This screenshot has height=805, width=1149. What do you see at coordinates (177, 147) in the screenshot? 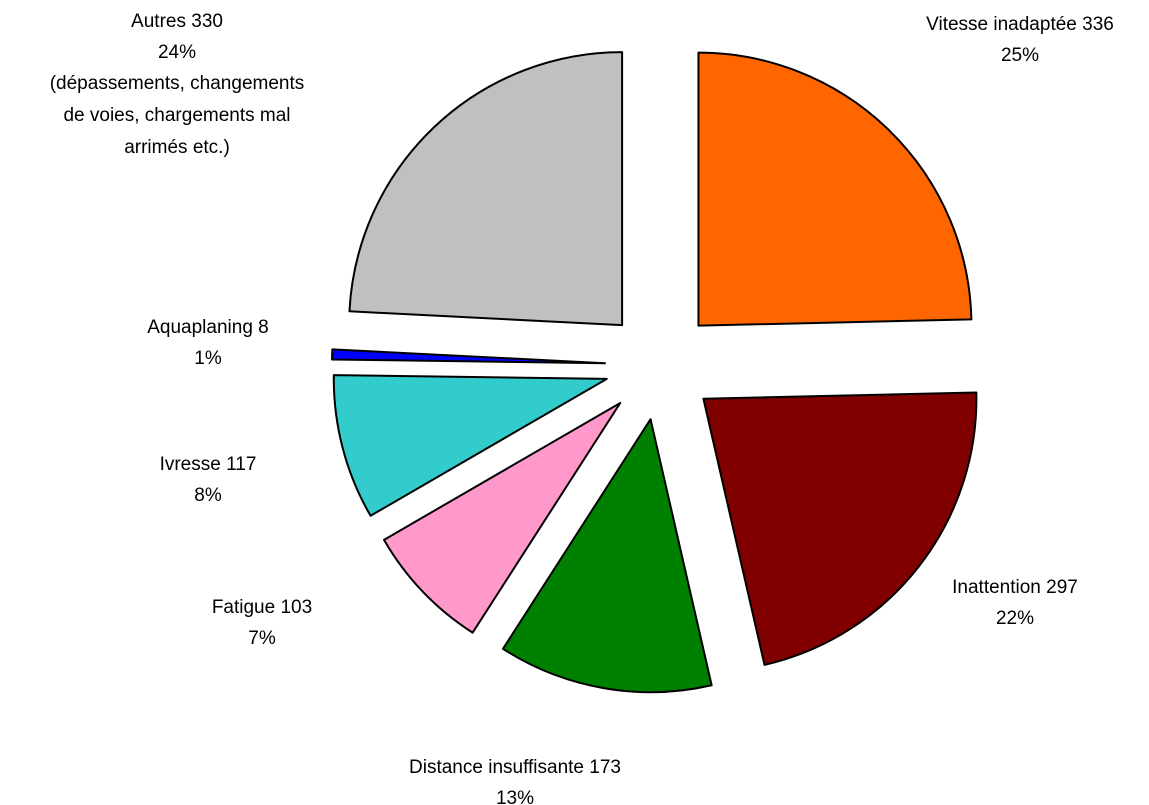
I see `annotation: arrimés etc.)` at bounding box center [177, 147].